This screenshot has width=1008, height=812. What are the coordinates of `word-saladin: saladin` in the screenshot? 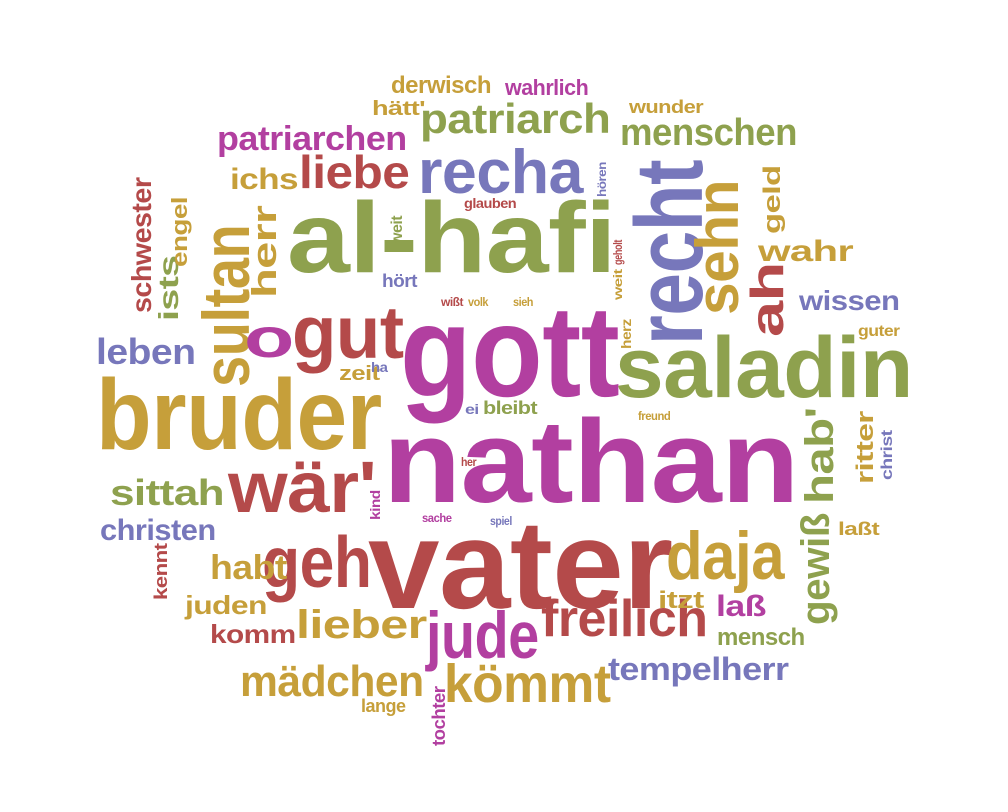 It's located at (764, 368).